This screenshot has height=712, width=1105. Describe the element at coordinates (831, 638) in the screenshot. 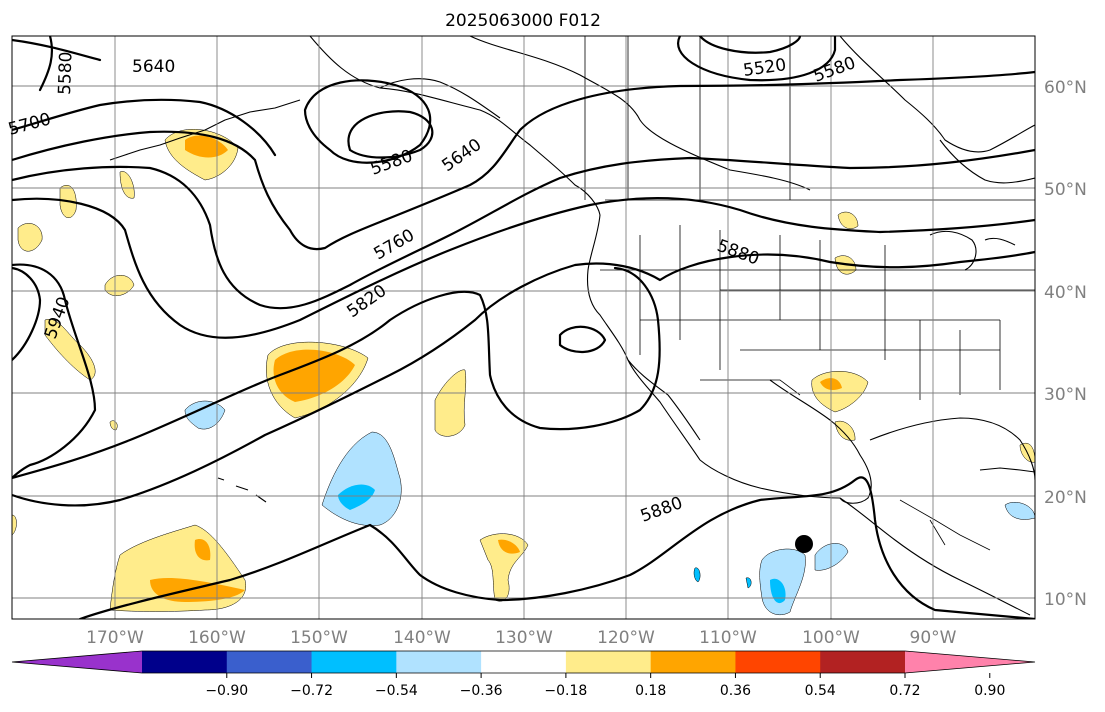

I see `lon-label: 100°W` at that location.